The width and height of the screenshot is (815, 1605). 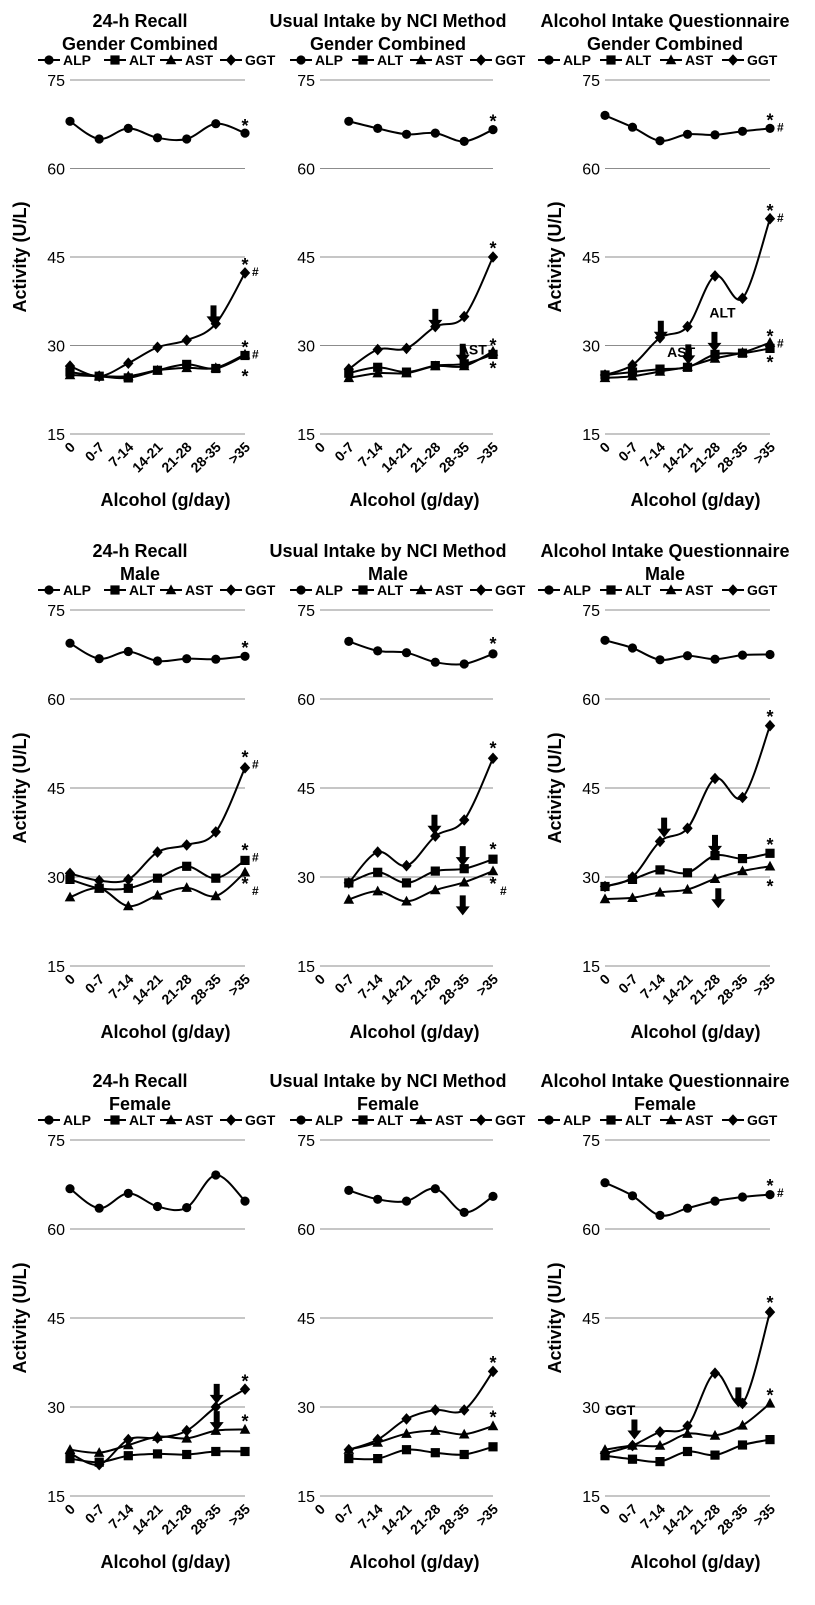 What do you see at coordinates (421, 1438) in the screenshot?
I see `series-line` at bounding box center [421, 1438].